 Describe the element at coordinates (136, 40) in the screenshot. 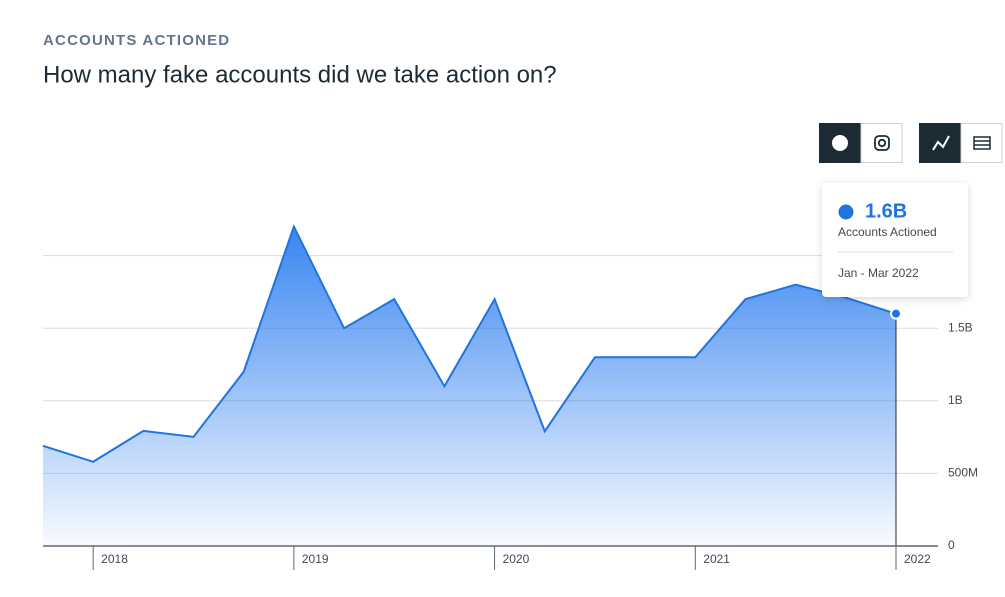

I see `eyebrow: ACCOUNTS ACTIONED` at that location.